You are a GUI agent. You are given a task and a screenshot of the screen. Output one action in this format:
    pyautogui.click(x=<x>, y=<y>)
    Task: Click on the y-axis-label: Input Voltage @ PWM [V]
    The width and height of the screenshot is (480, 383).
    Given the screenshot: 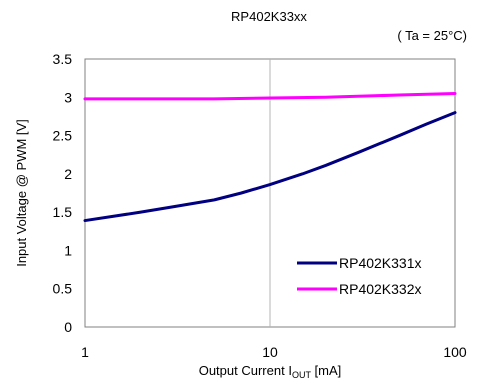 What is the action you would take?
    pyautogui.click(x=21, y=193)
    